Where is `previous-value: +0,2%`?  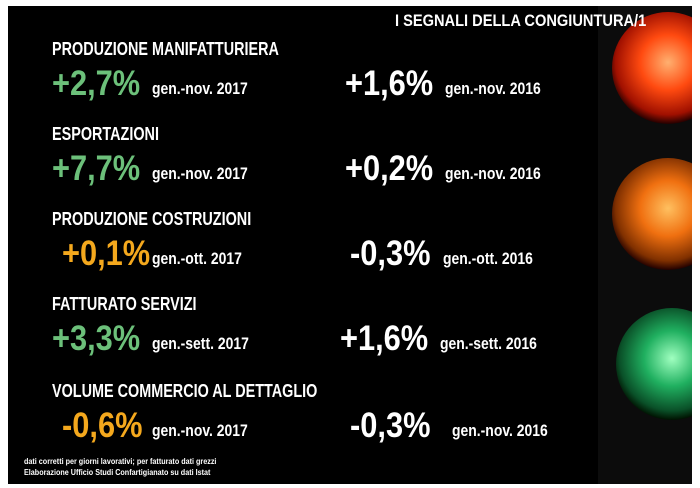
previous-value: +0,2% is located at coordinates (389, 168).